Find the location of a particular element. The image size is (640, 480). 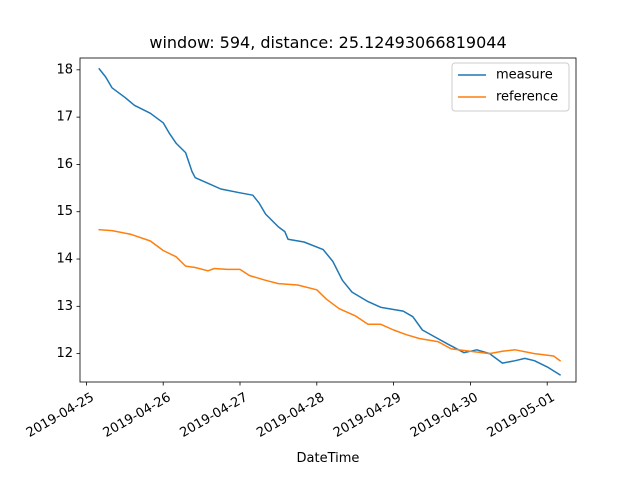

y-tick-label: 13 is located at coordinates (64, 306).